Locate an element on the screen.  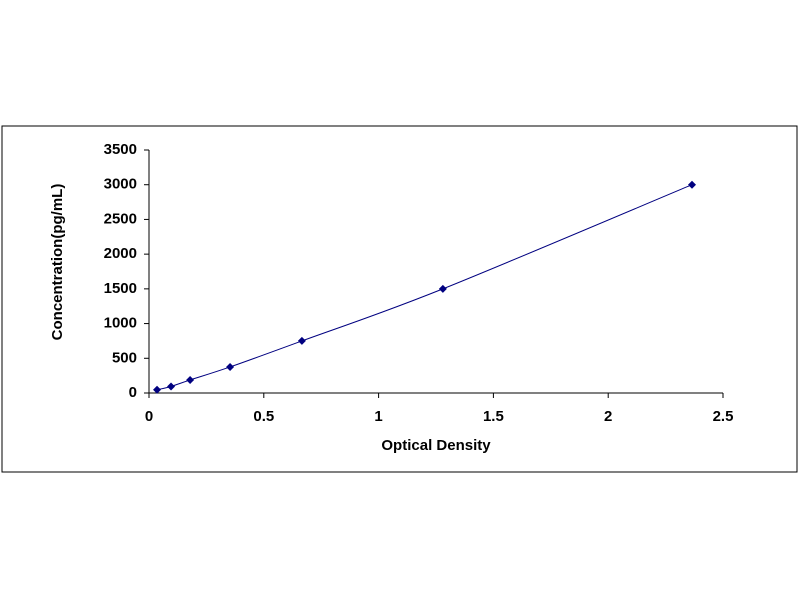
y-tick-label: 1000 is located at coordinates (120, 323).